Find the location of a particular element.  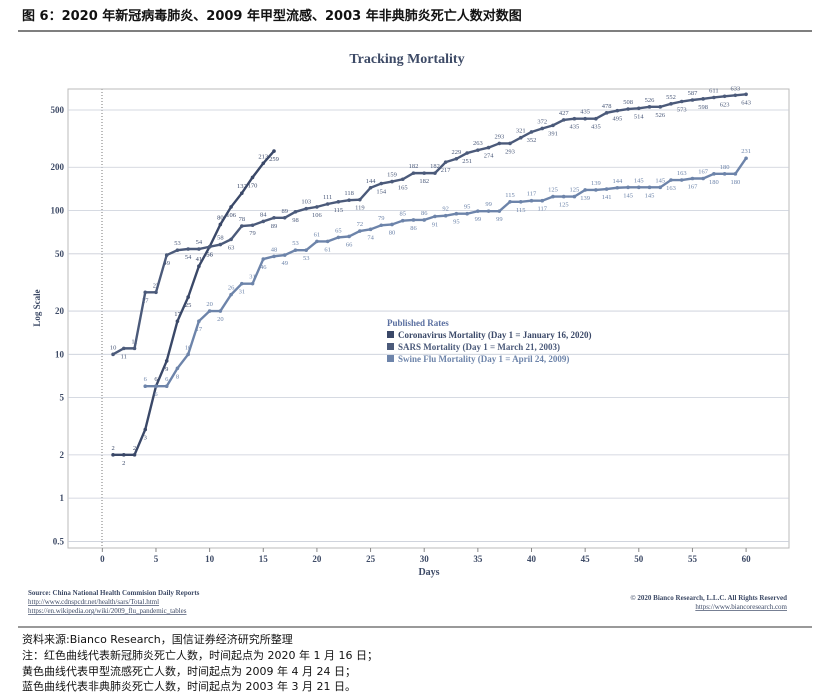

y-tick-label: 10 is located at coordinates (60, 354).